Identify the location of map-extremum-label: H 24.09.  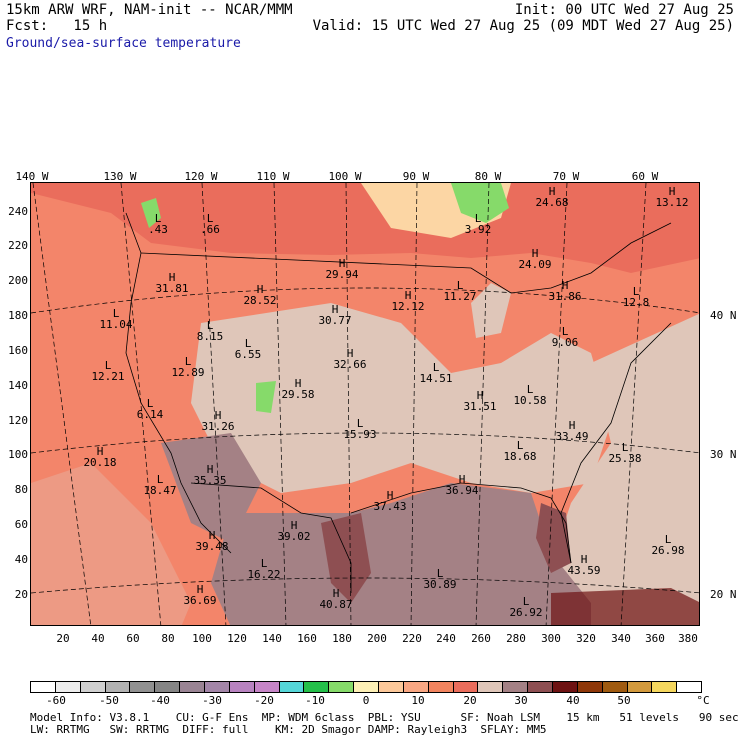
(535, 259).